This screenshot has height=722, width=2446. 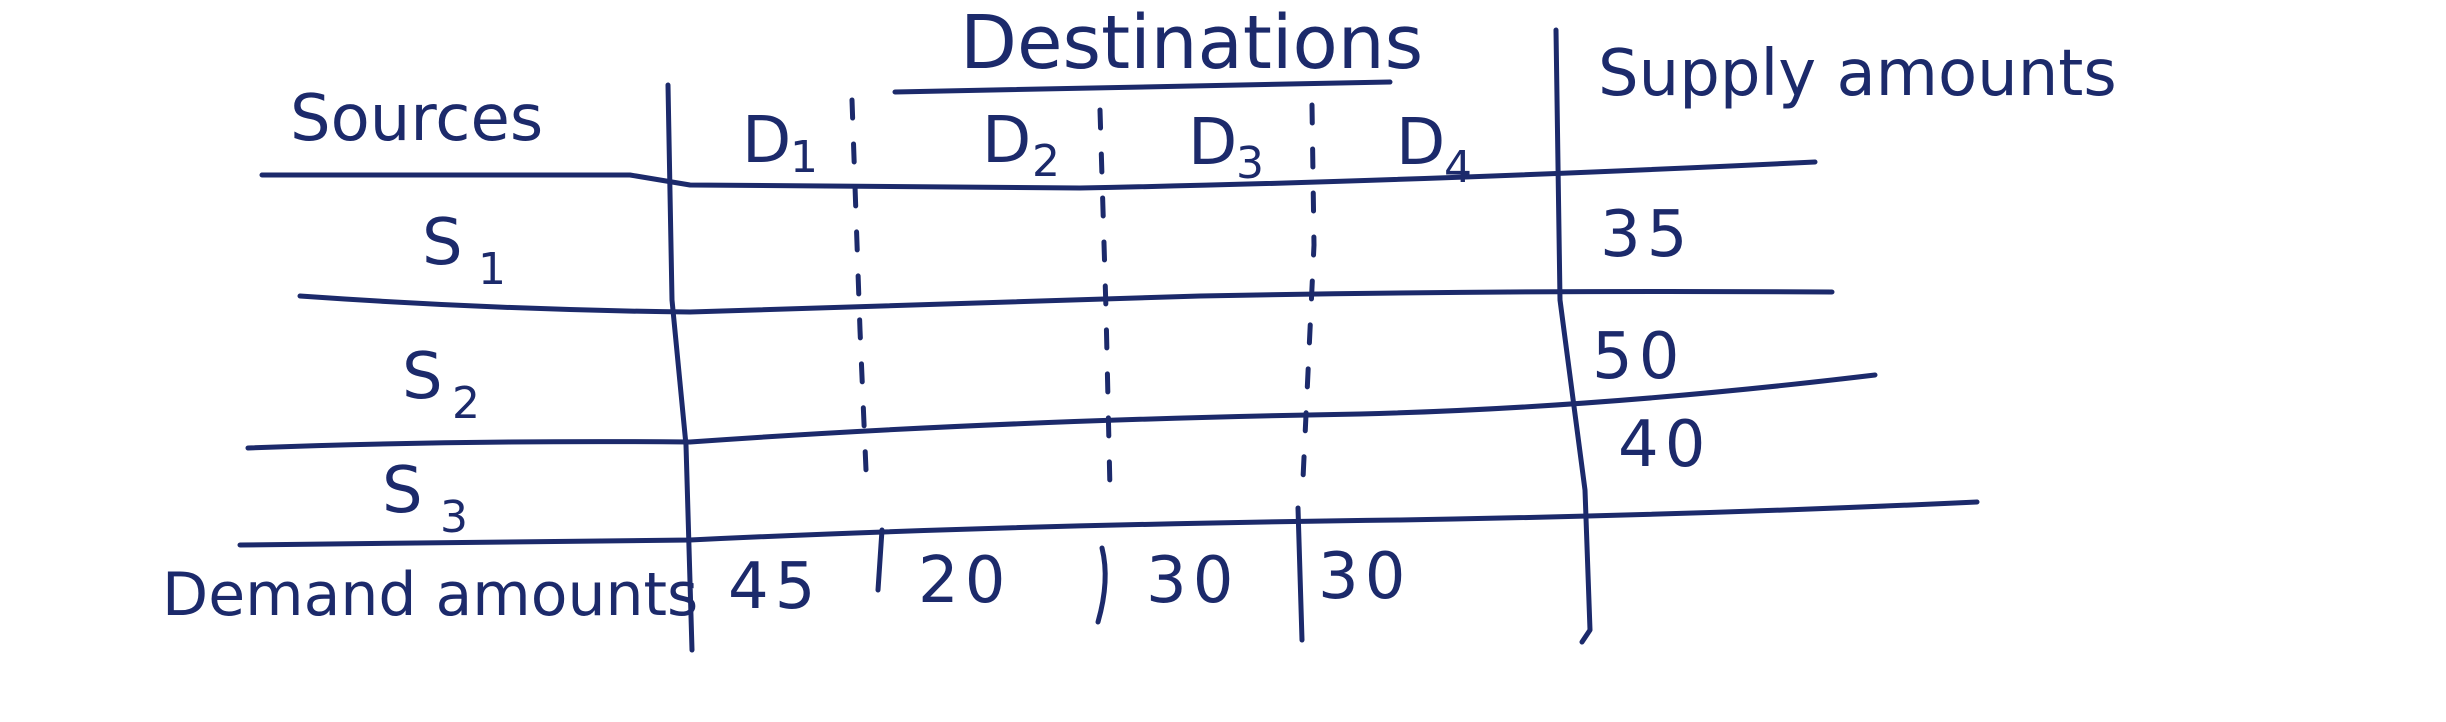 I want to click on supply-amount-s1: 35, so click(x=1646, y=235).